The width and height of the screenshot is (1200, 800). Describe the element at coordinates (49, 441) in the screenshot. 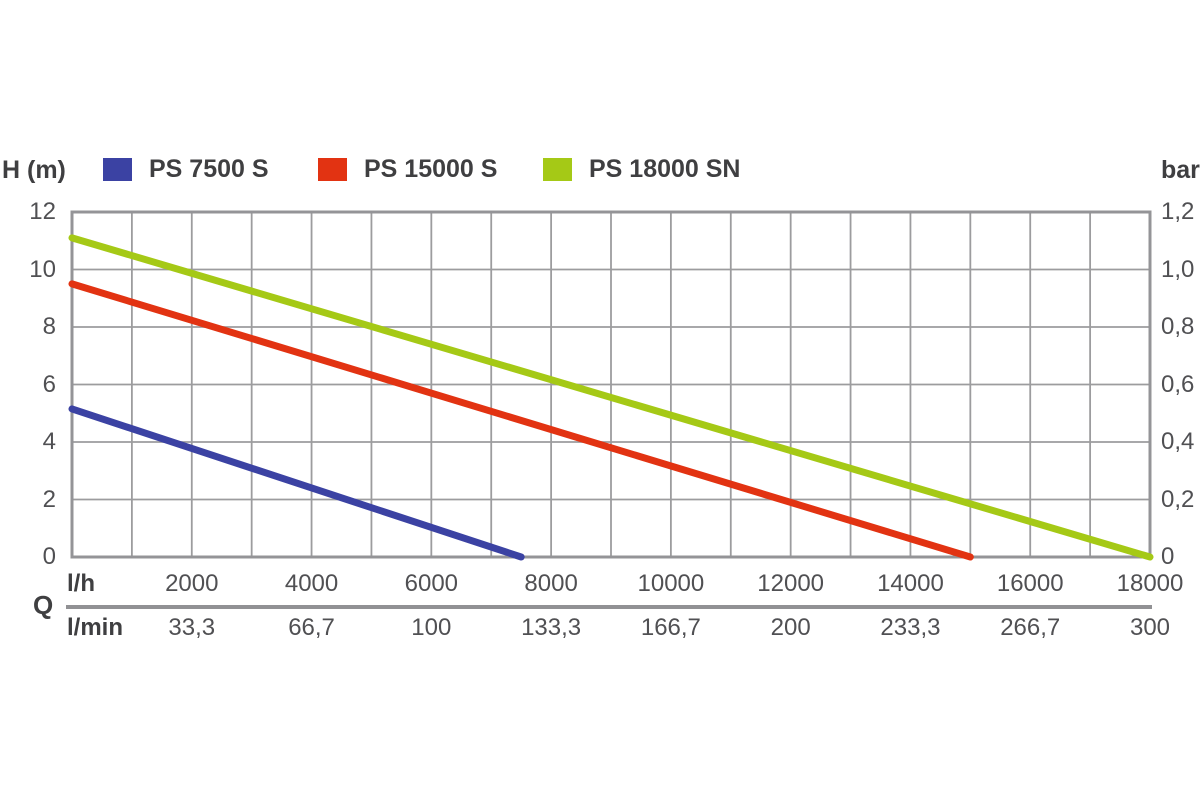

I see `left-axis-tick: 4` at that location.